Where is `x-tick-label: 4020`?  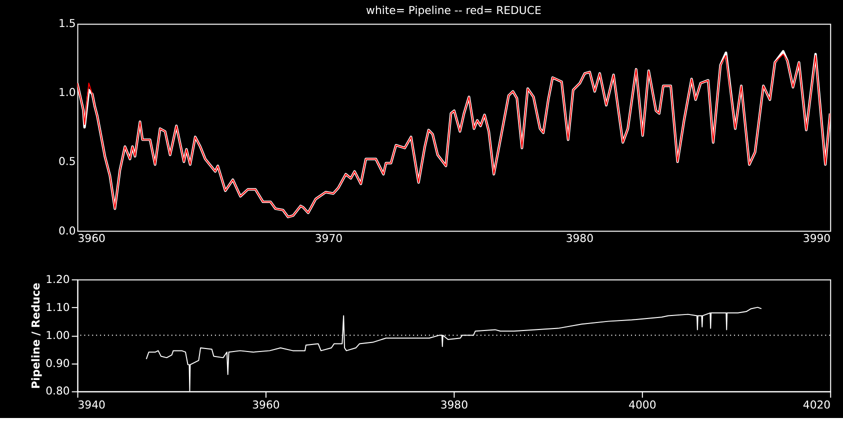 x-tick-label: 4020 is located at coordinates (816, 405).